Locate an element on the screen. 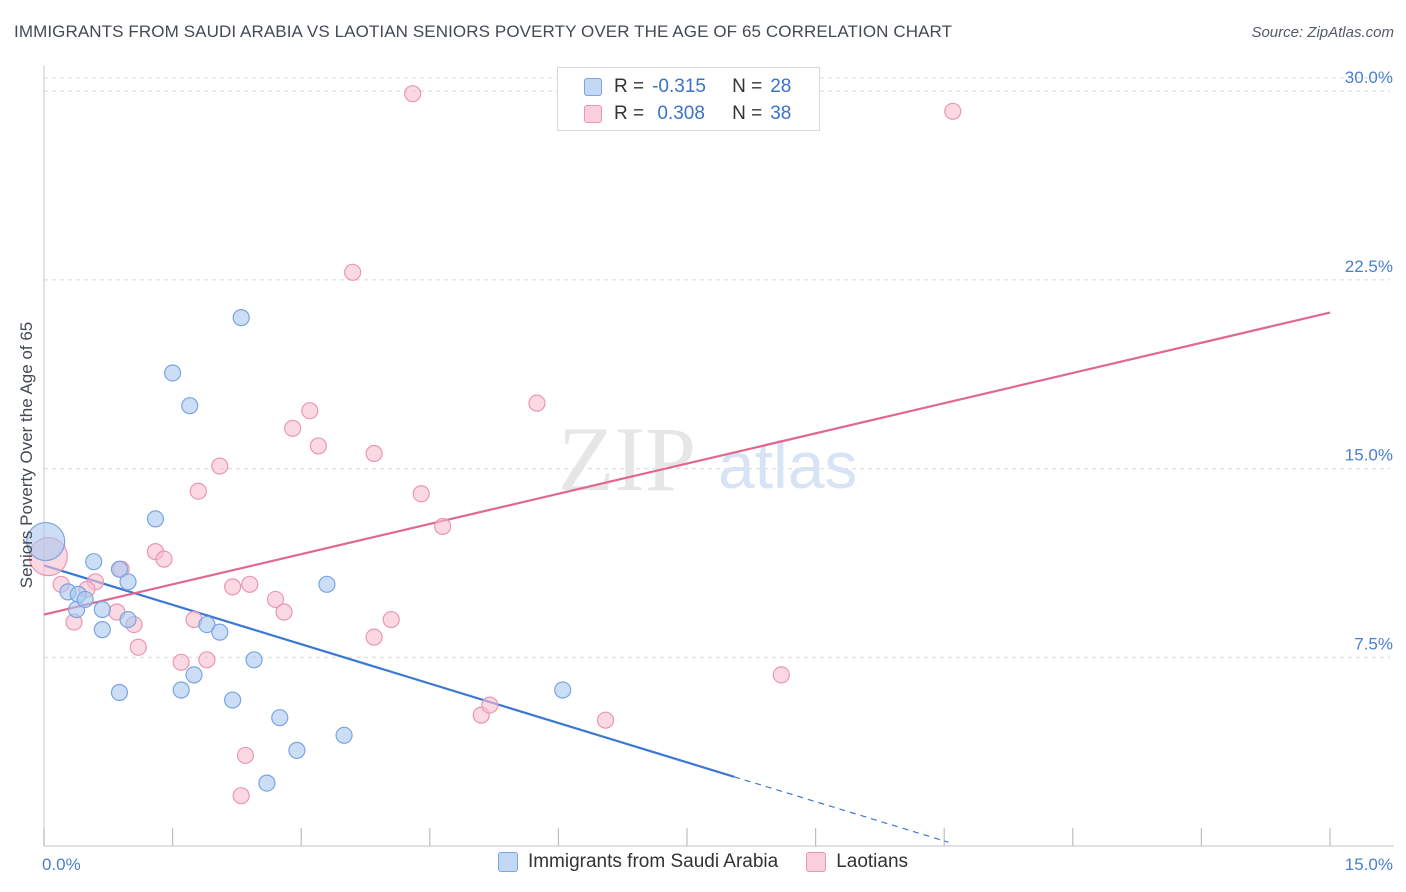  legend-row-laotians: R = 0.308 N = 38 is located at coordinates (687, 114).